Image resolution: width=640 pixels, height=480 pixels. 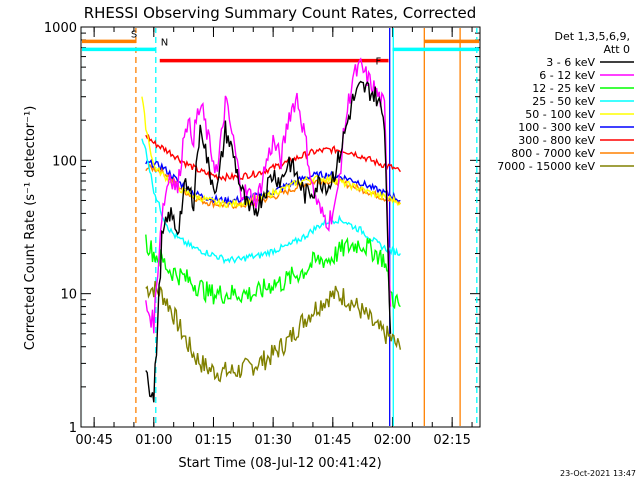 I want to click on y-axis-label: Corrected Count Rate (s⁻¹ detector⁻¹), so click(x=30, y=228).